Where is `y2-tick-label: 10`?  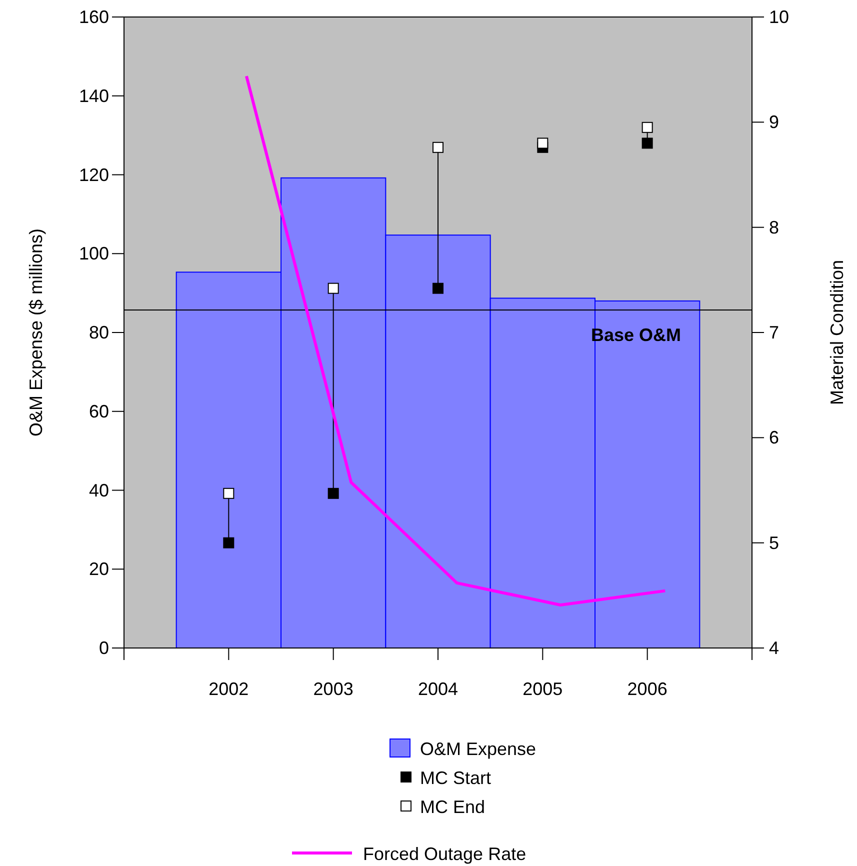
y2-tick-label: 10 is located at coordinates (779, 17).